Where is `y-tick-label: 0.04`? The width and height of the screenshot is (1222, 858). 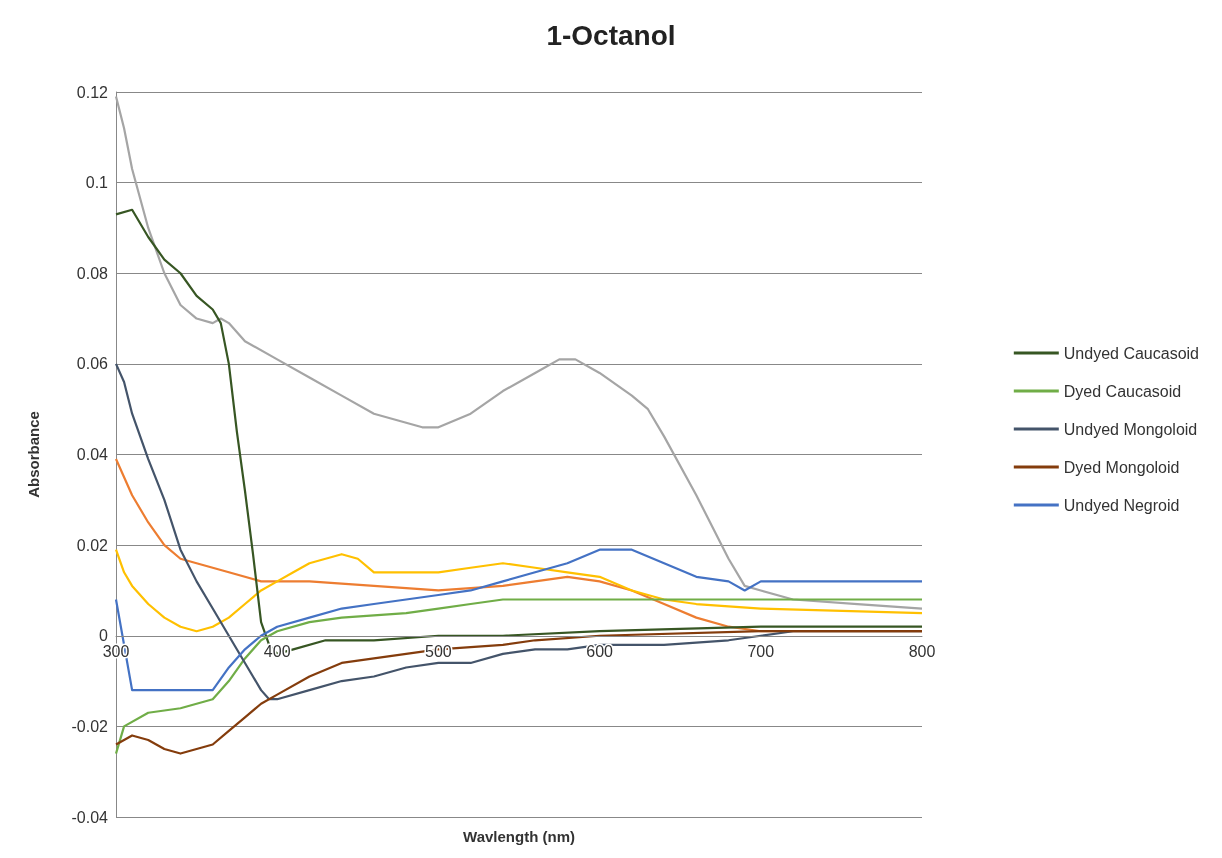 y-tick-label: 0.04 is located at coordinates (92, 454).